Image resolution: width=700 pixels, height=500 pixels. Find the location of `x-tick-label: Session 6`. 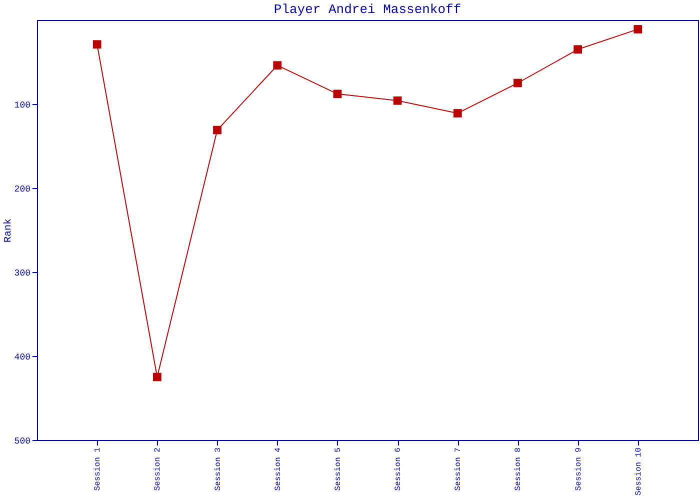

x-tick-label: Session 6 is located at coordinates (399, 469).